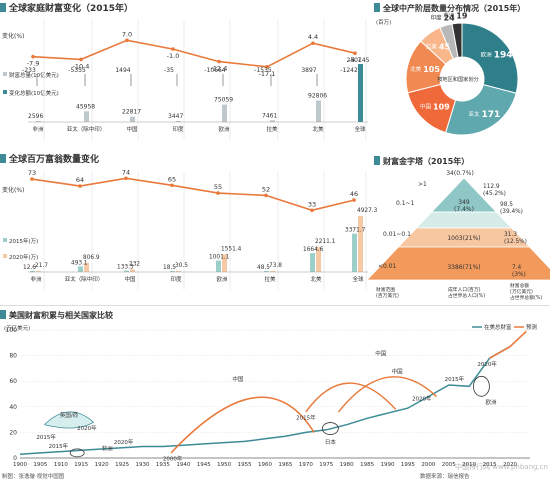  I want to click on x-tick-label: 2015, so click(490, 465).